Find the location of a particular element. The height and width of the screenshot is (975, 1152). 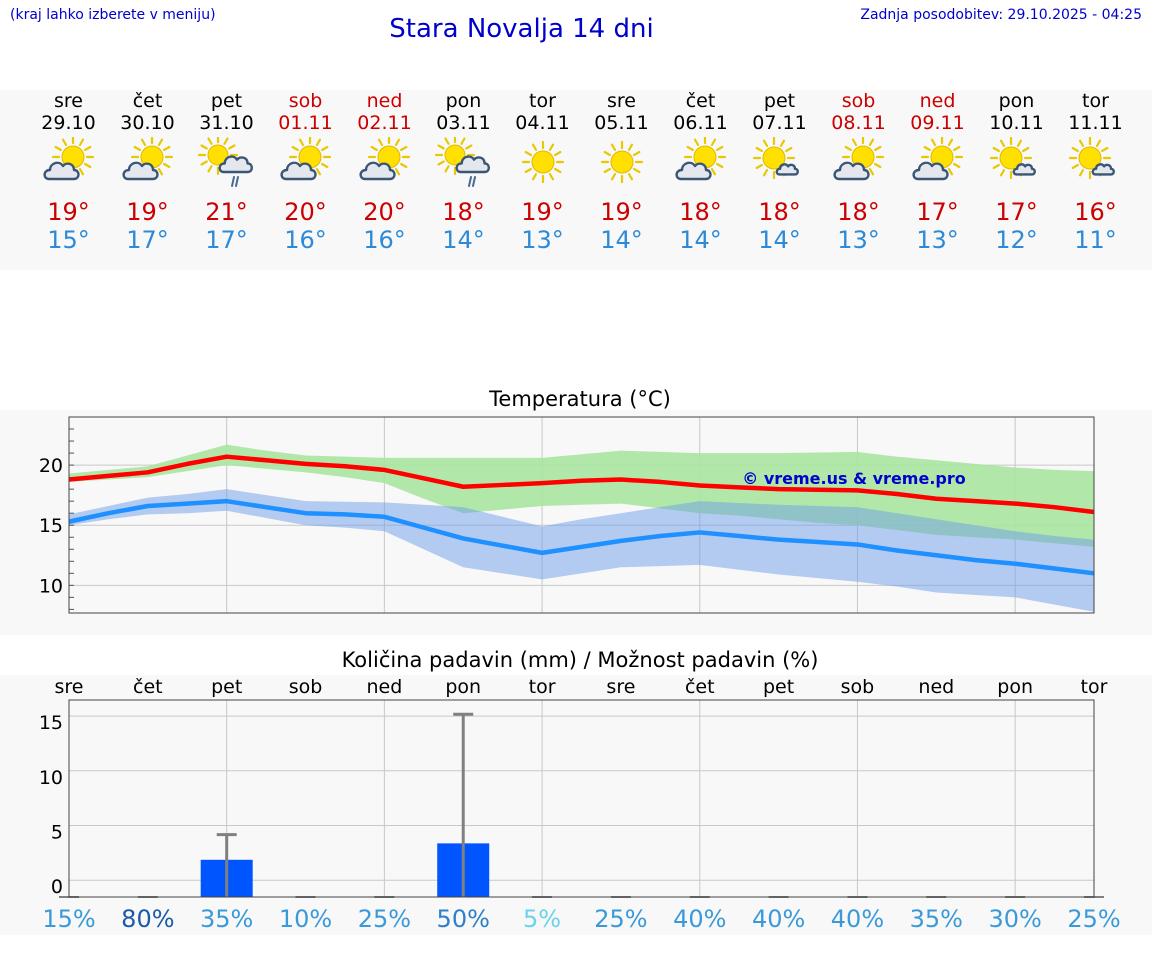

day-date: 29.10 is located at coordinates (68, 123).